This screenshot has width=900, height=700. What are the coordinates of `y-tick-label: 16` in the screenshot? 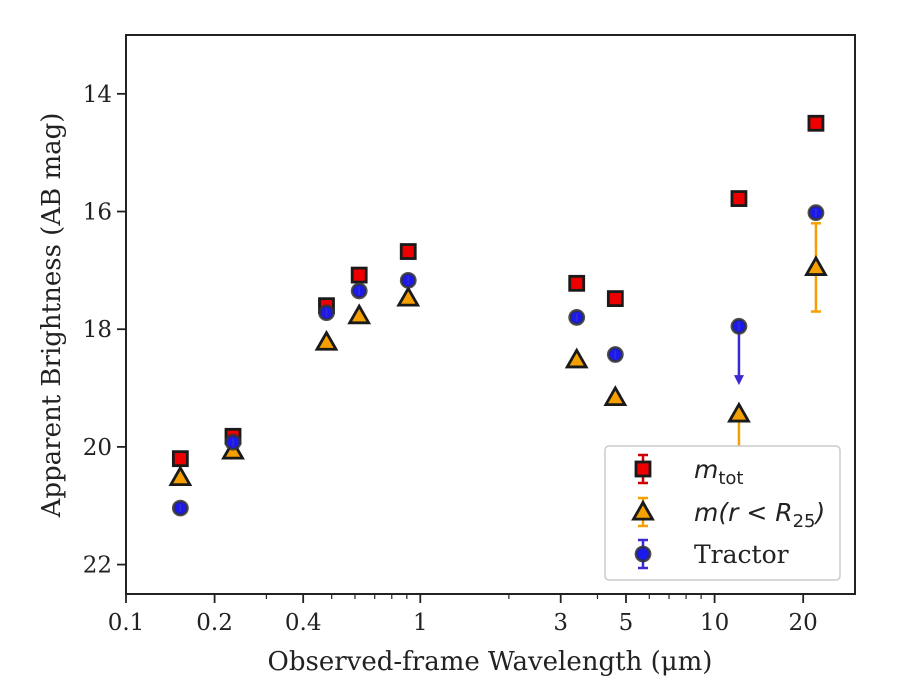 It's located at (97, 213).